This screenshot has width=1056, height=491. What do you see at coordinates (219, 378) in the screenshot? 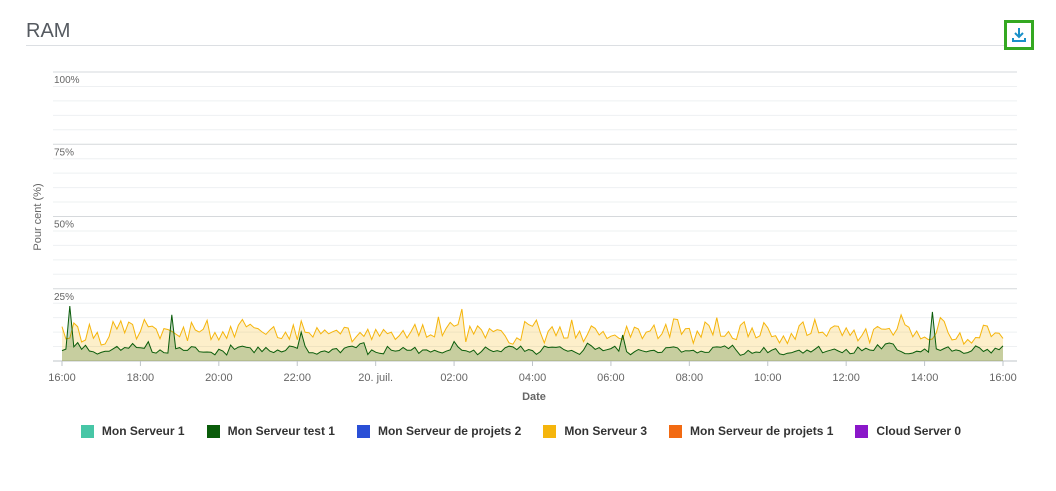
I see `x-tick-label: 20:00` at bounding box center [219, 378].